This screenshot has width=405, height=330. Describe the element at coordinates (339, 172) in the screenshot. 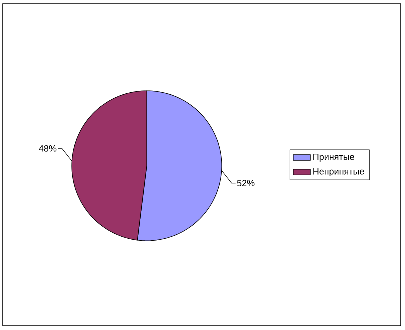

I see `legend-label: Непринятые` at that location.